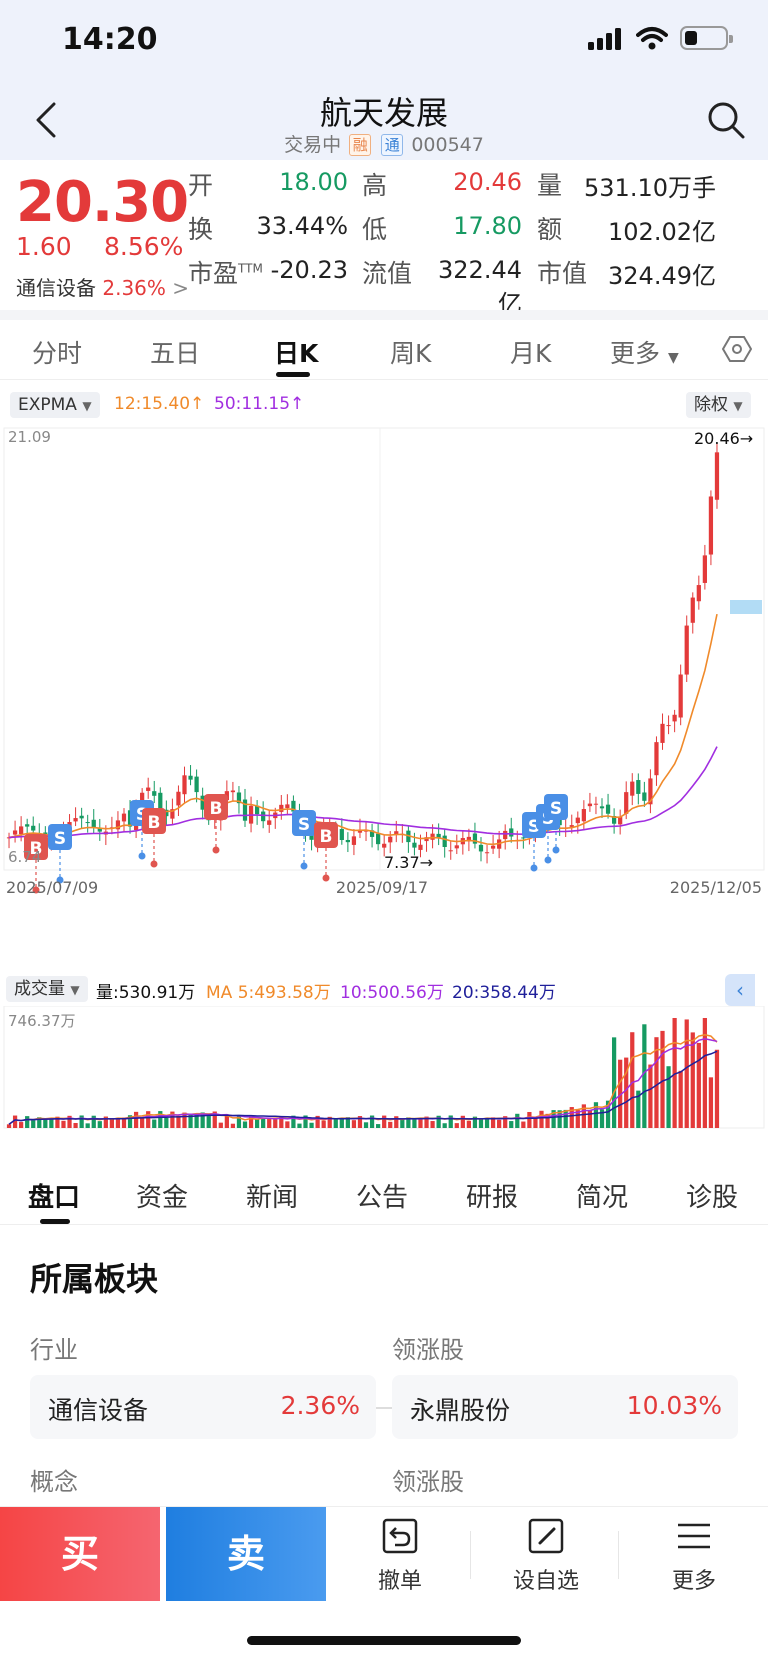  I want to click on stock-code: 000547, so click(447, 145).